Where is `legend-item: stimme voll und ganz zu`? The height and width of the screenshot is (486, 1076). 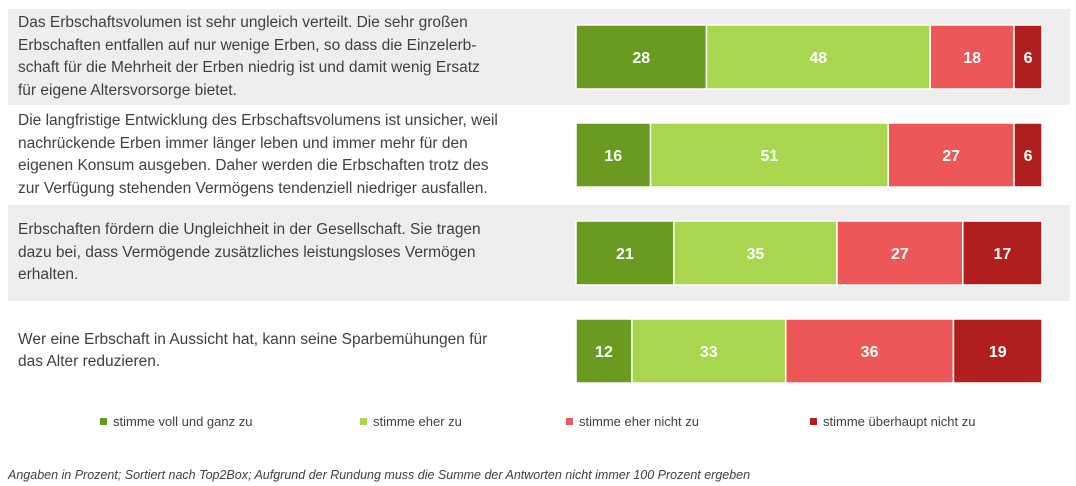
legend-item: stimme voll und ganz zu is located at coordinates (176, 421).